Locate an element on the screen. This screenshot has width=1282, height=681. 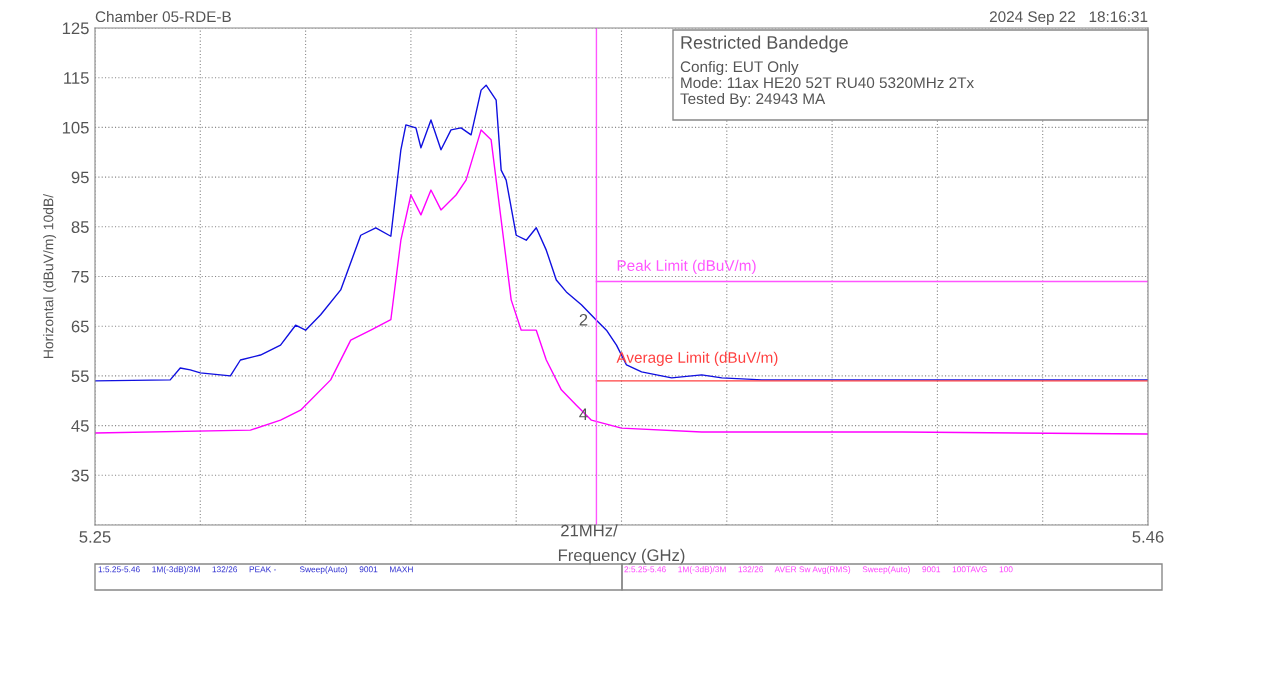
text: 2024 Sep 22 18:16:31 is located at coordinates (1068, 18).